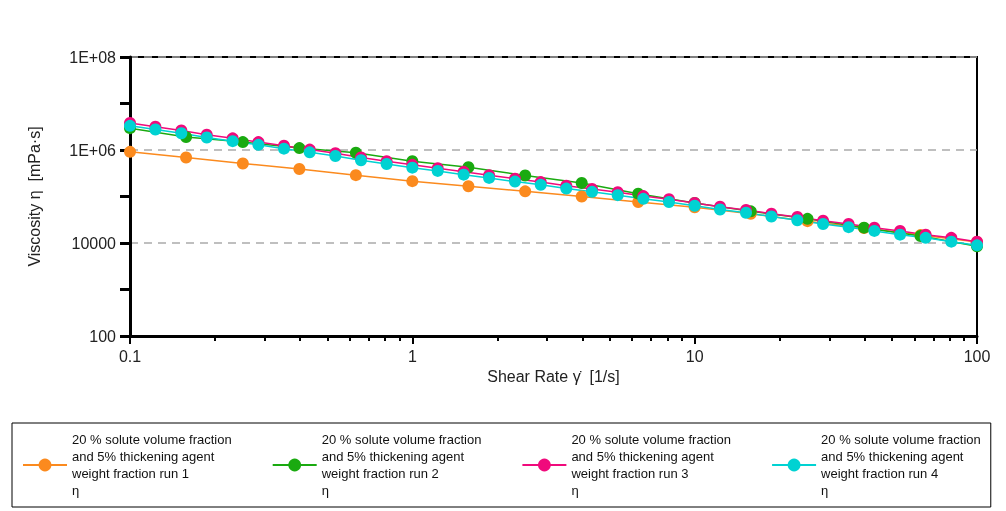  What do you see at coordinates (34, 196) in the screenshot?
I see `y-axis-title: Viscosity η [mPa·s]` at bounding box center [34, 196].